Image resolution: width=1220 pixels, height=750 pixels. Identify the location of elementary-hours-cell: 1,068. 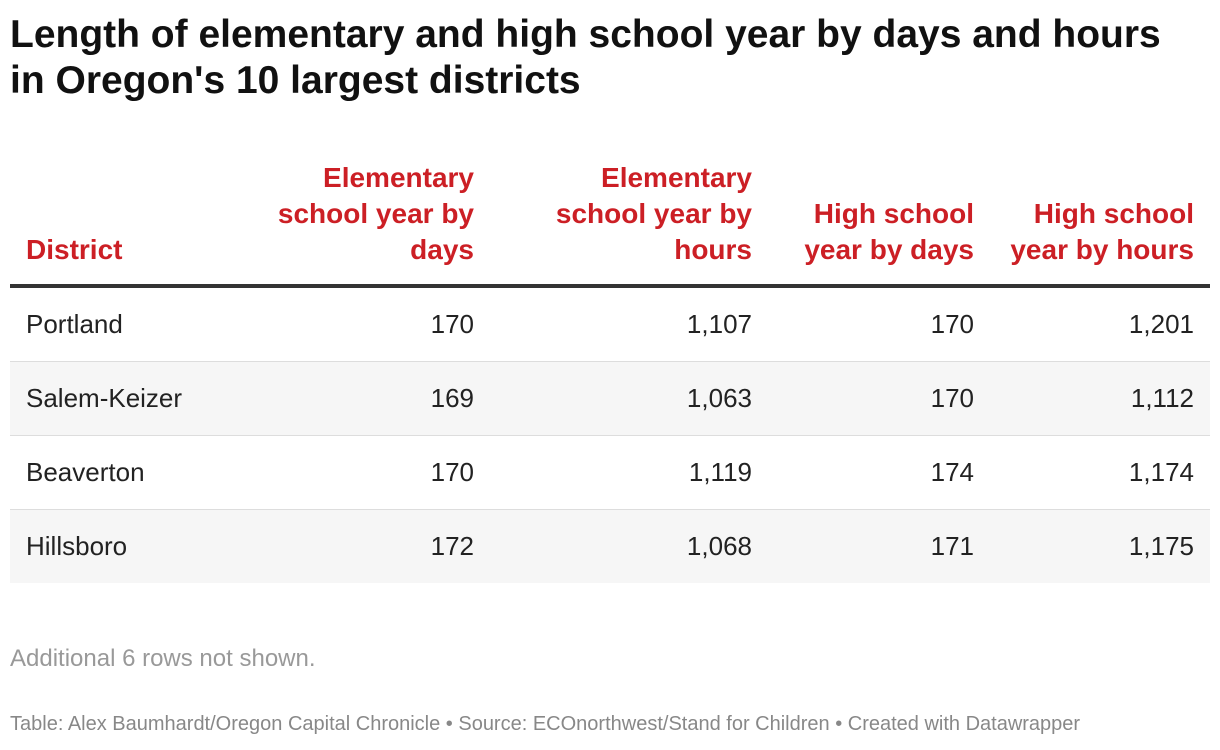
(629, 546).